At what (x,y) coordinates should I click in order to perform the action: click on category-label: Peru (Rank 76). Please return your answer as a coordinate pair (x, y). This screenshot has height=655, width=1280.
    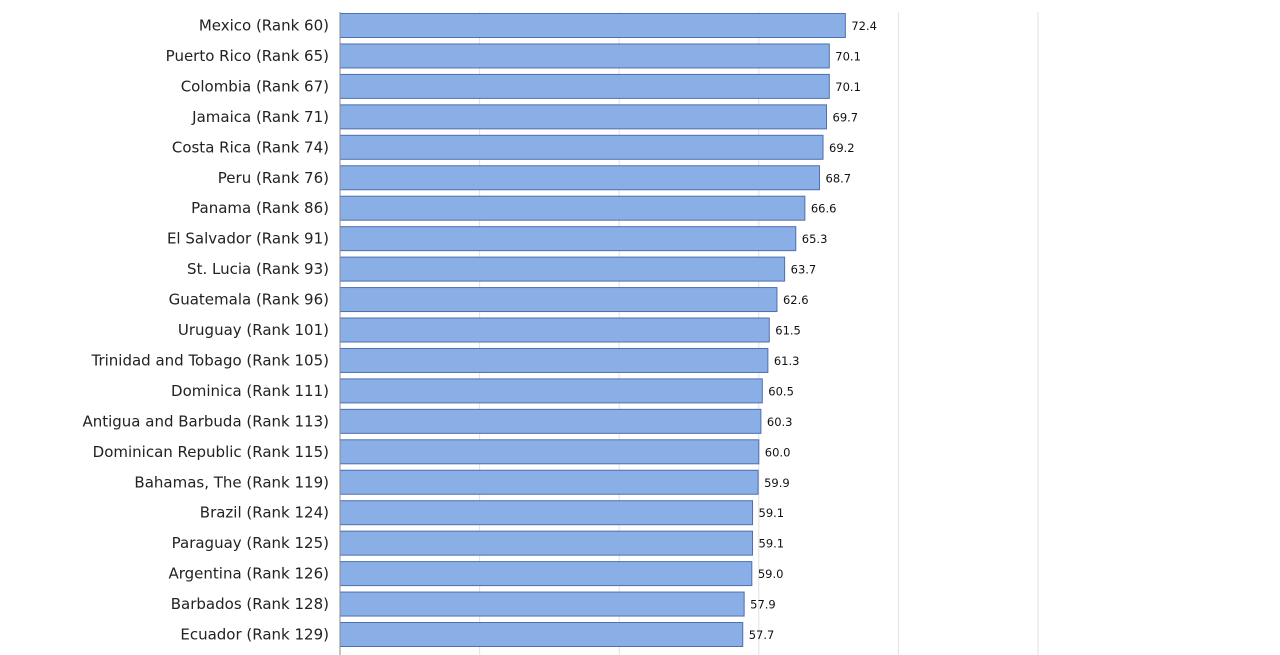
    Looking at the image, I should click on (273, 178).